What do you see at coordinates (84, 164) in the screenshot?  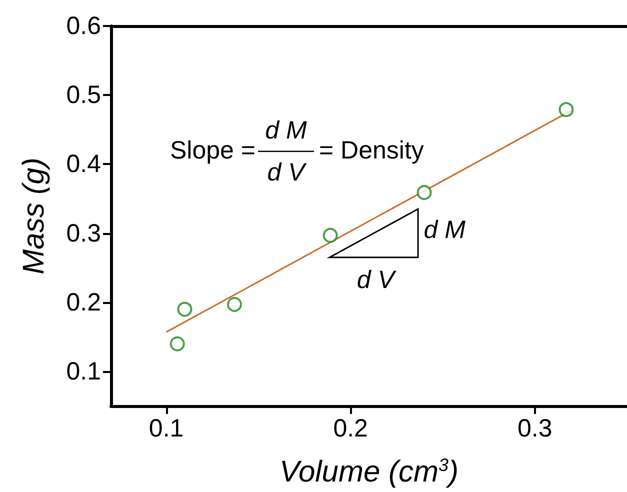 I see `y-tick-label: 0.4` at bounding box center [84, 164].